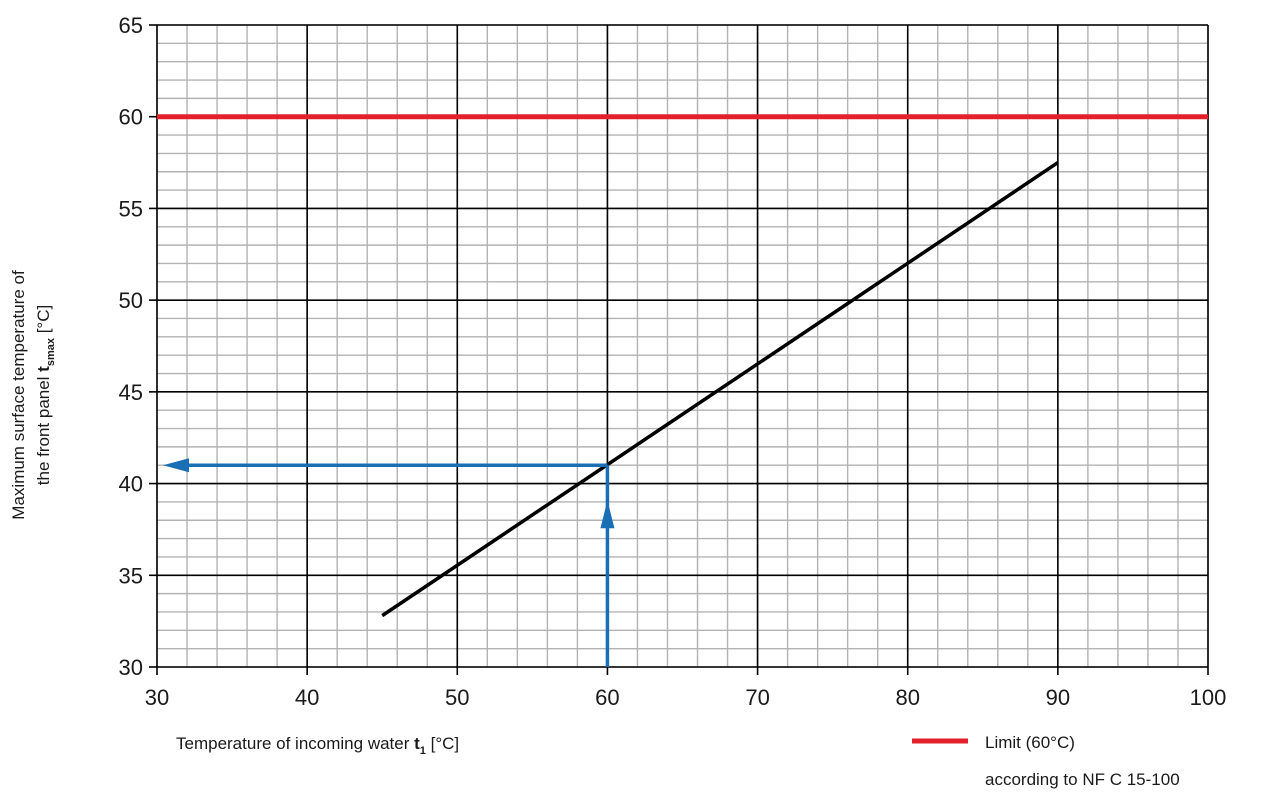 This screenshot has width=1262, height=798. Describe the element at coordinates (1046, 761) in the screenshot. I see `legend: Limit (60°C) according to NF C 15-100` at that location.